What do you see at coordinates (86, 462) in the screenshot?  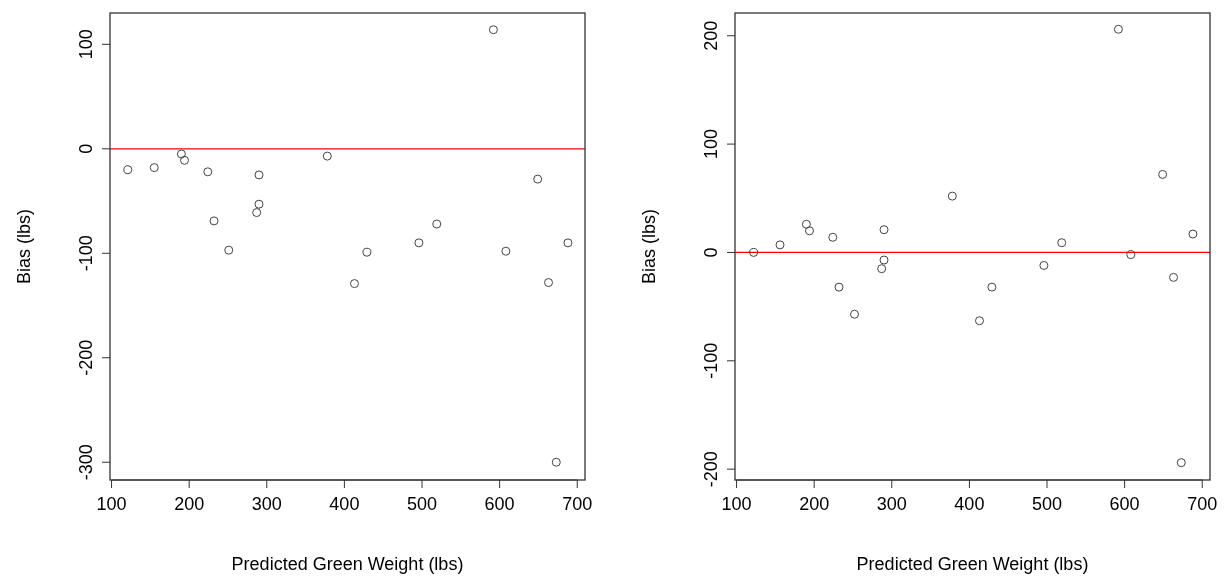 I see `y-tick-label: -300` at bounding box center [86, 462].